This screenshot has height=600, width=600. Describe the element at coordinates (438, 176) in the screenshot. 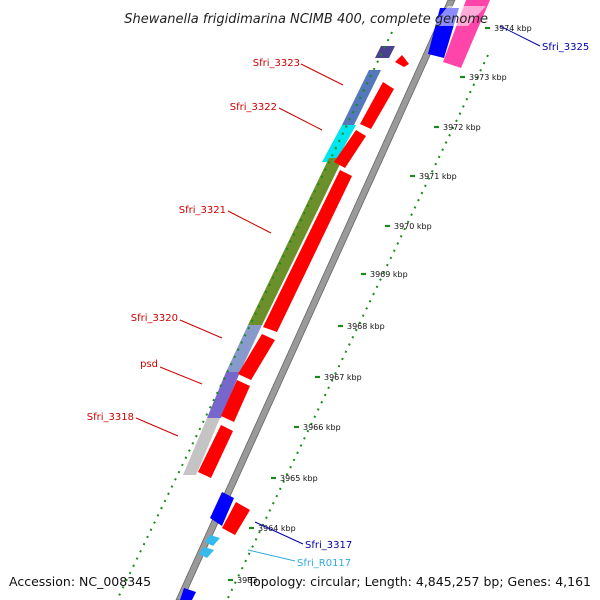

I see `scale-tick-label: 3971 kbp` at that location.